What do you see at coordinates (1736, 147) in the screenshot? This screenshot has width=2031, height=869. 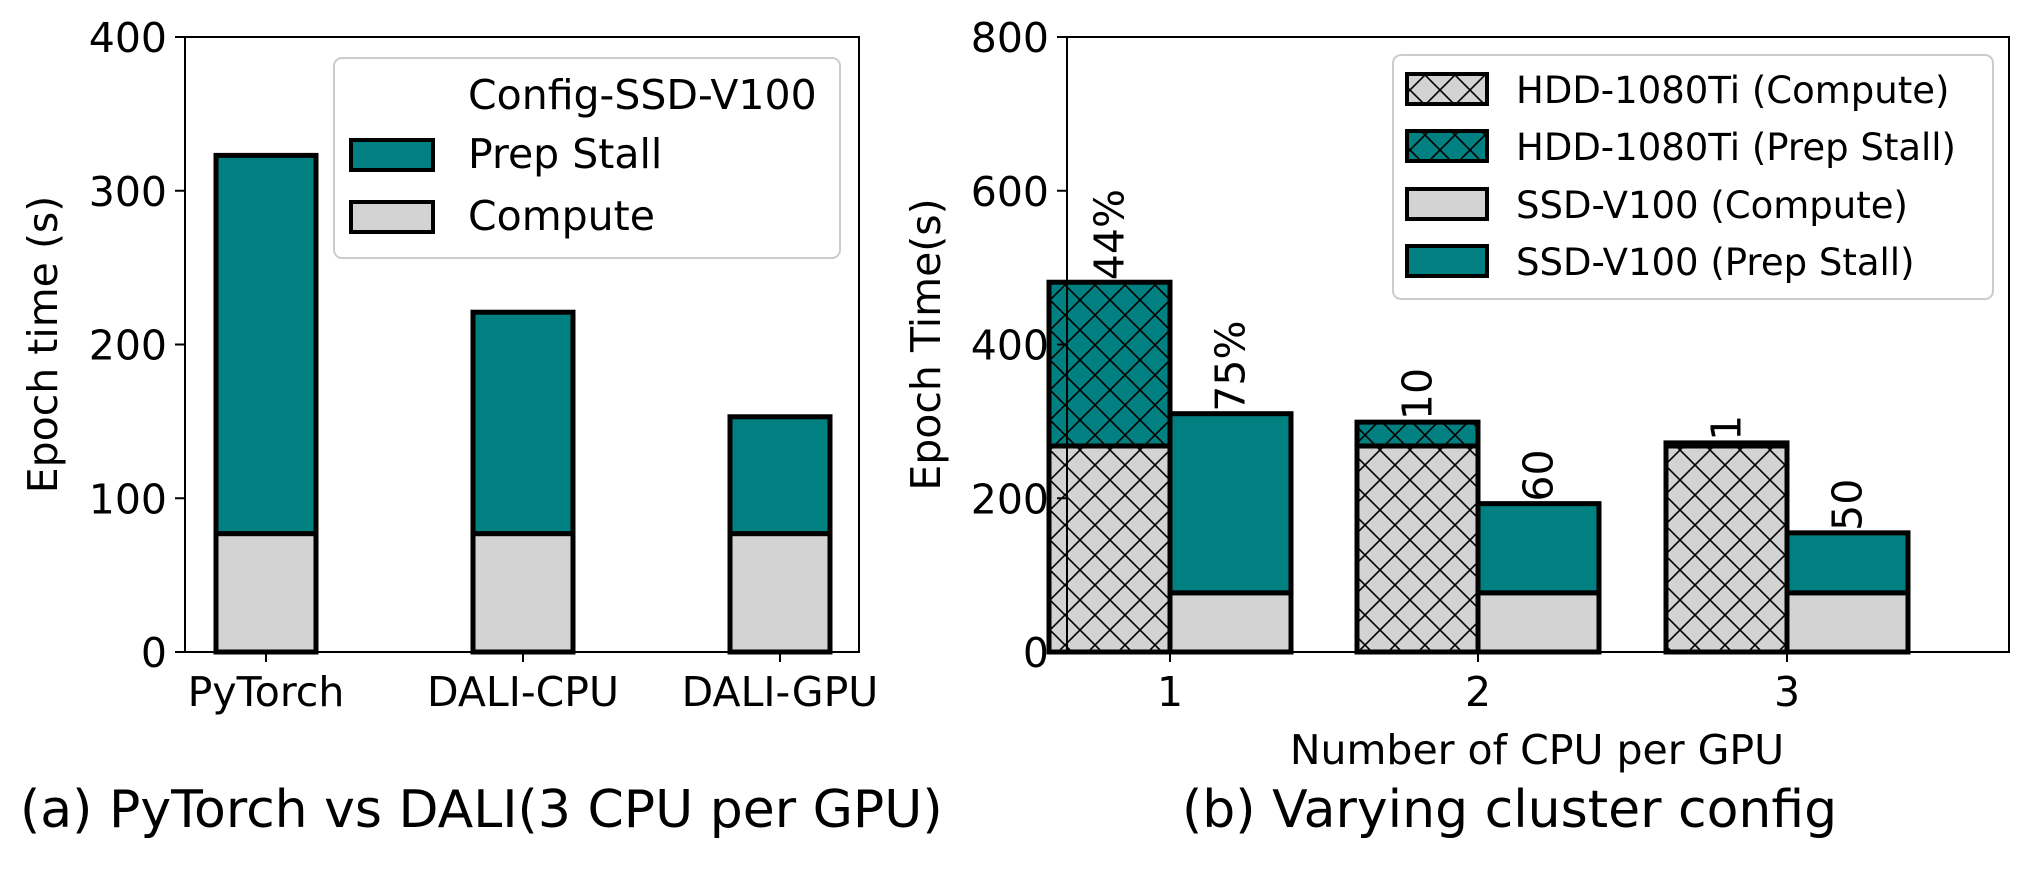 I see `legend-label: HDD-1080Ti (Prep Stall)` at bounding box center [1736, 147].